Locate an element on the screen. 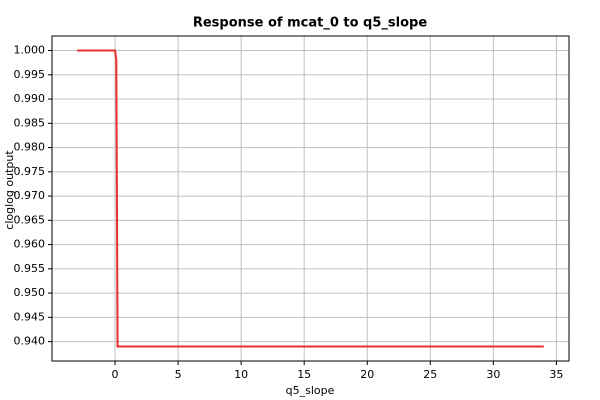  y-tick-label: 0.980 is located at coordinates (30, 147).